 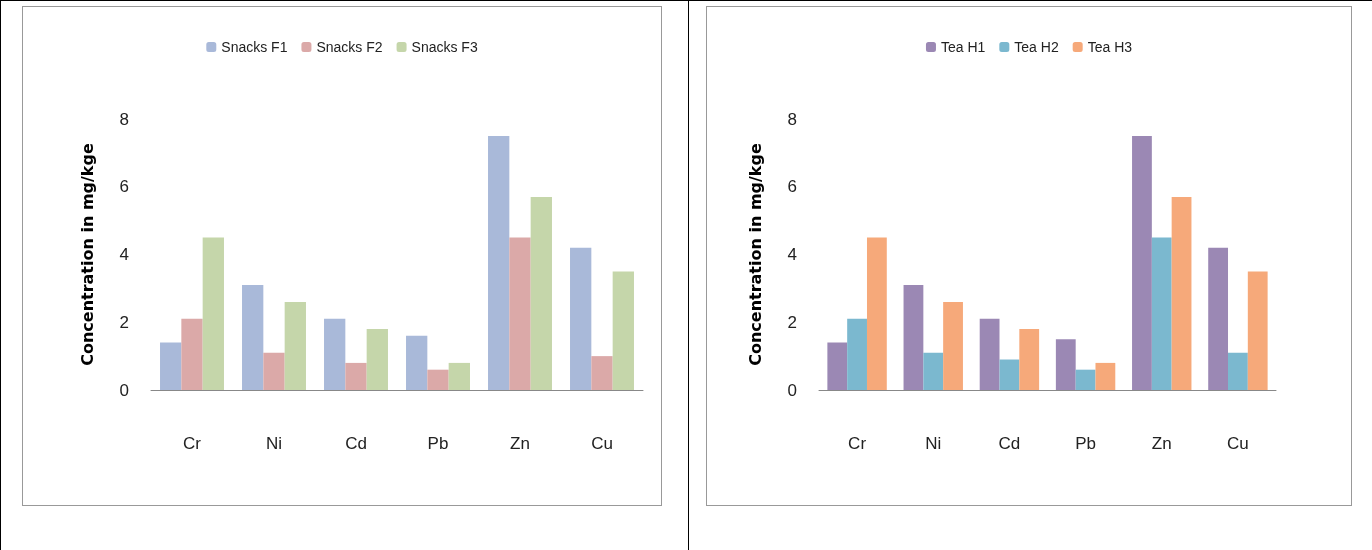 I want to click on legend-label: Tea H2, so click(x=1036, y=47).